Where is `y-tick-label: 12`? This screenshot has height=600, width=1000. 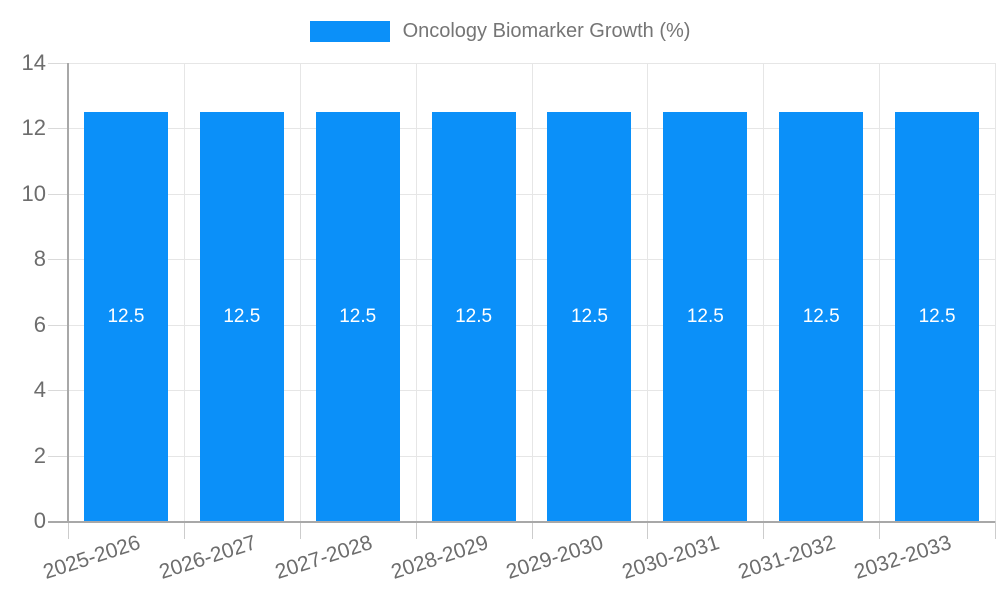 y-tick-label: 12 is located at coordinates (33, 128).